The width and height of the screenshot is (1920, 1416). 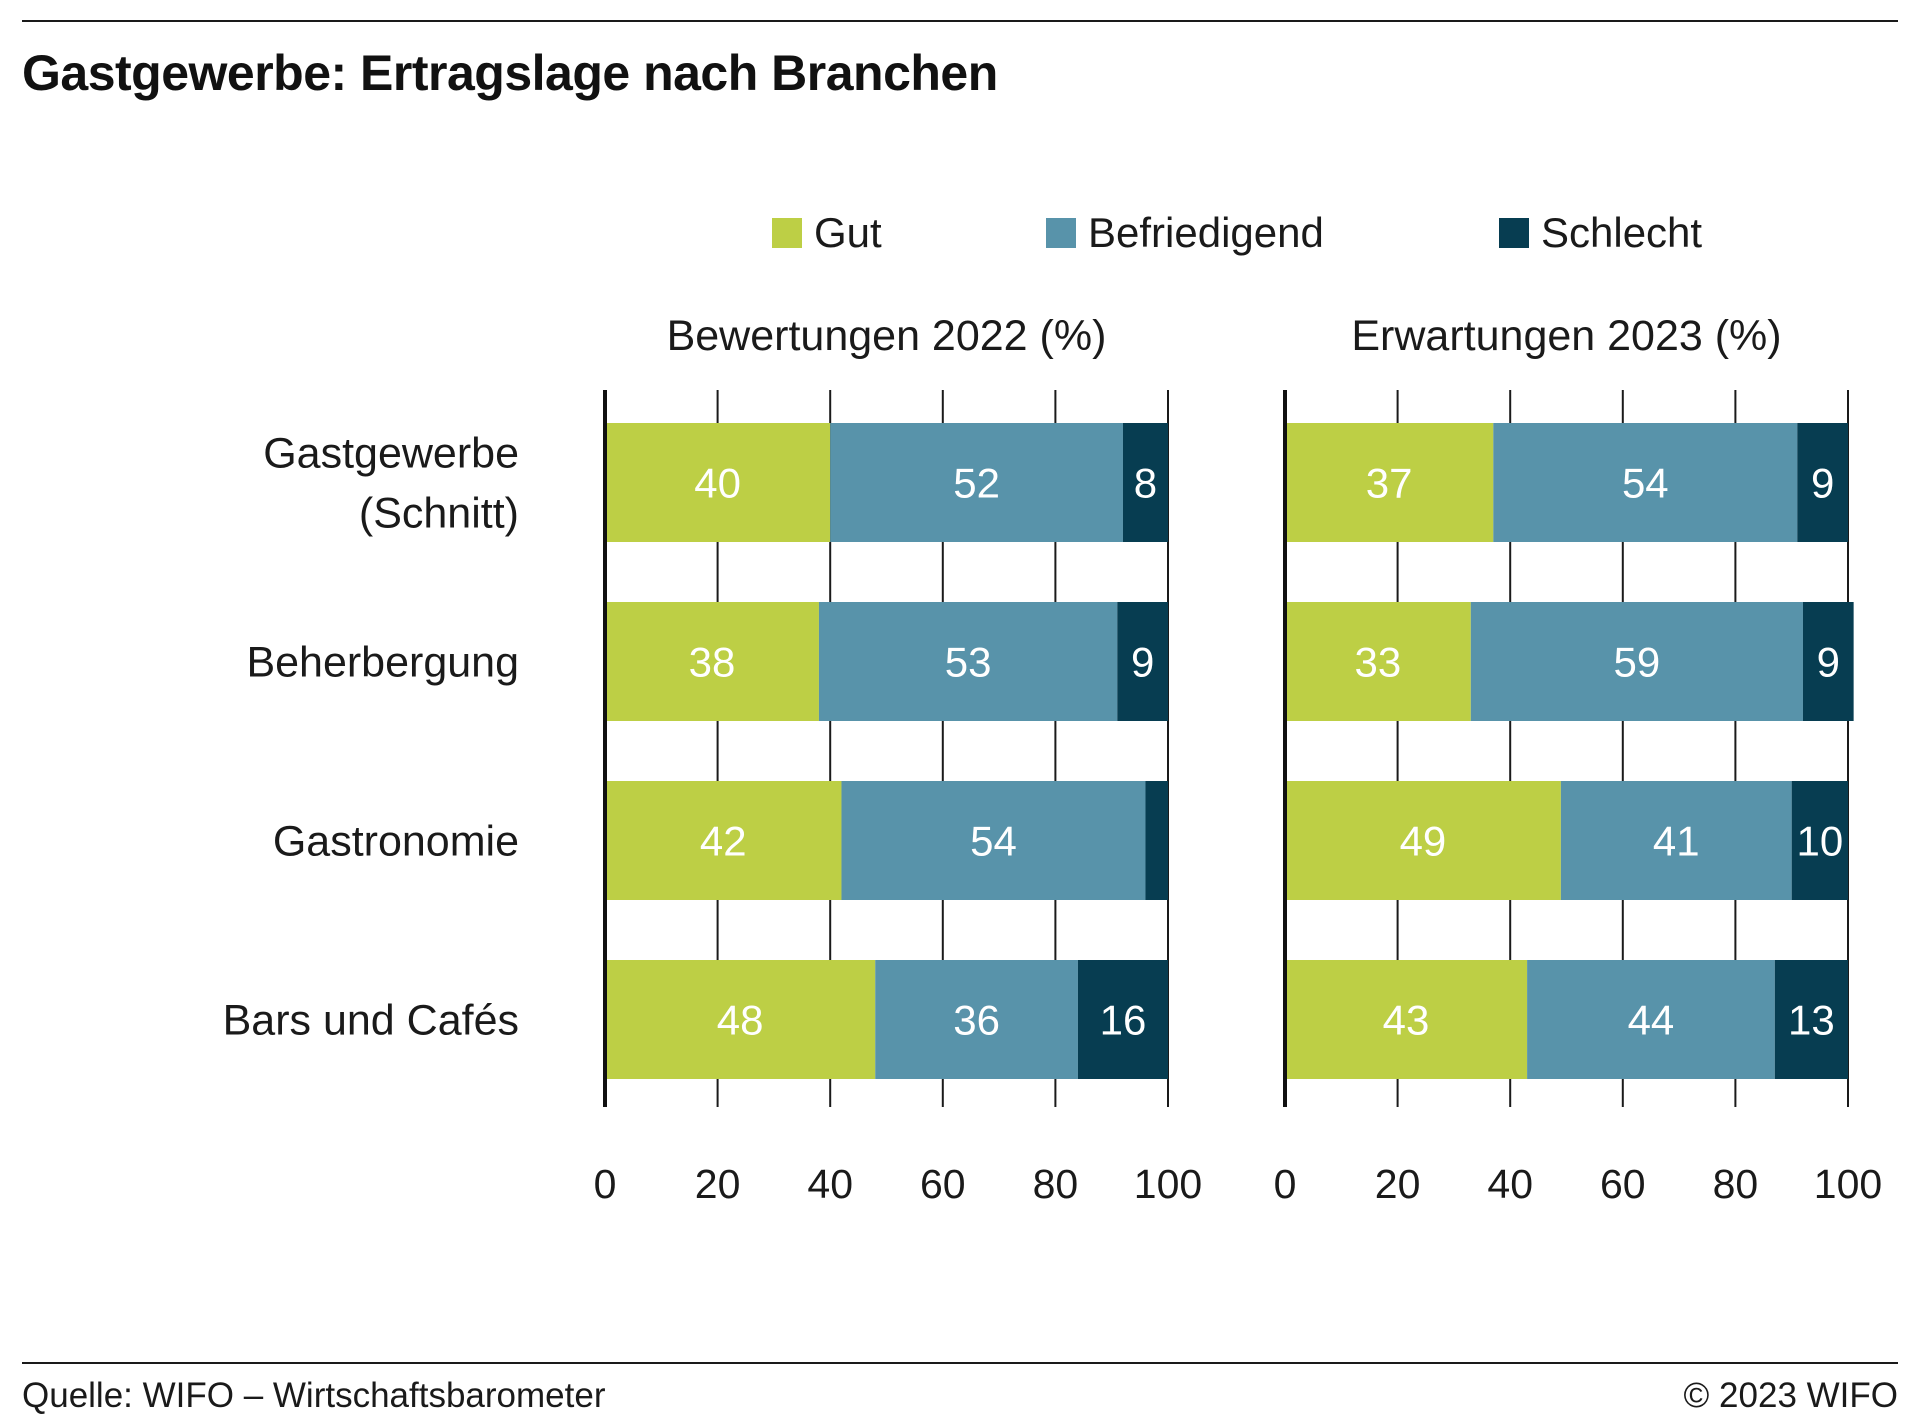 What do you see at coordinates (510, 73) in the screenshot?
I see `chart-title: Gastgewerbe: Ertragslage nach Branchen` at bounding box center [510, 73].